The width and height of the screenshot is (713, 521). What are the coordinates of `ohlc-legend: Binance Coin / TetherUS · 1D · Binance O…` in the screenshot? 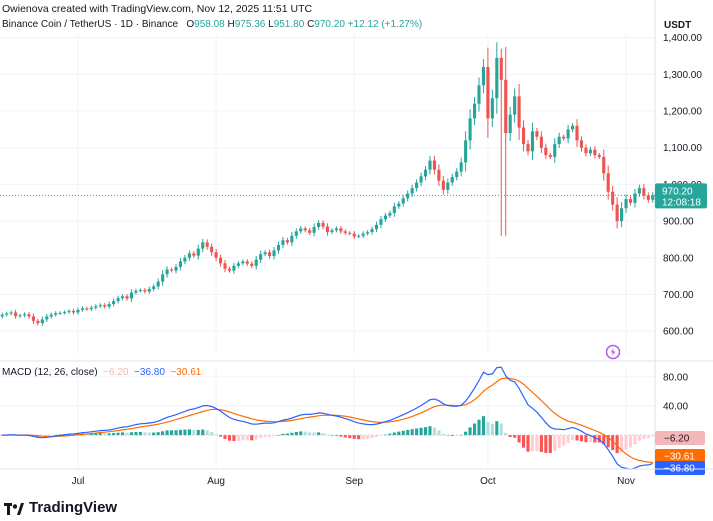 It's located at (212, 24).